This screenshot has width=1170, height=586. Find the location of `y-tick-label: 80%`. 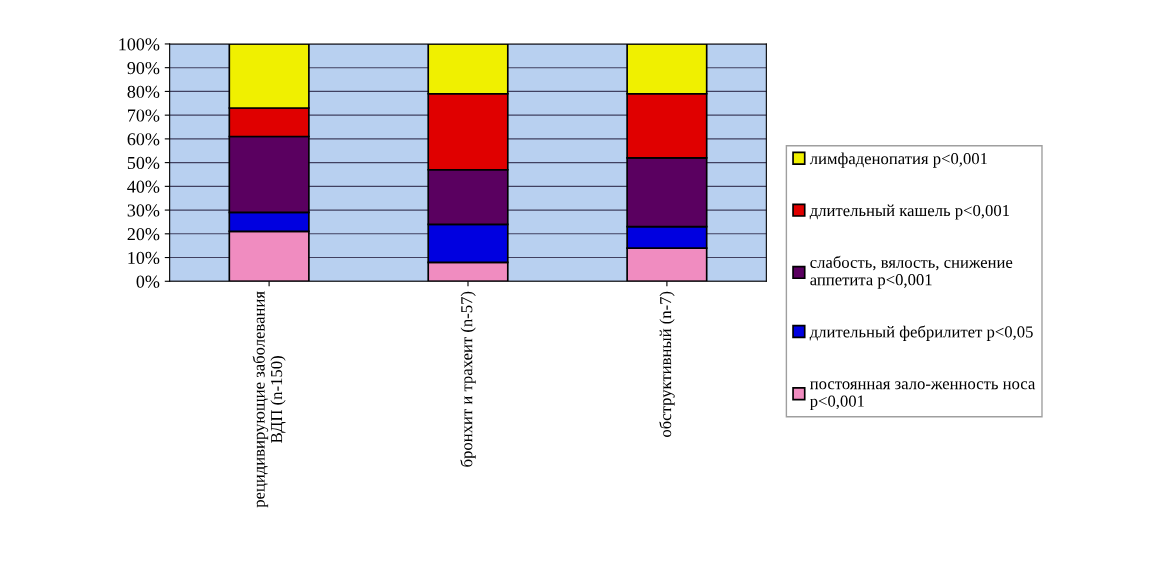

y-tick-label: 80% is located at coordinates (143, 91).